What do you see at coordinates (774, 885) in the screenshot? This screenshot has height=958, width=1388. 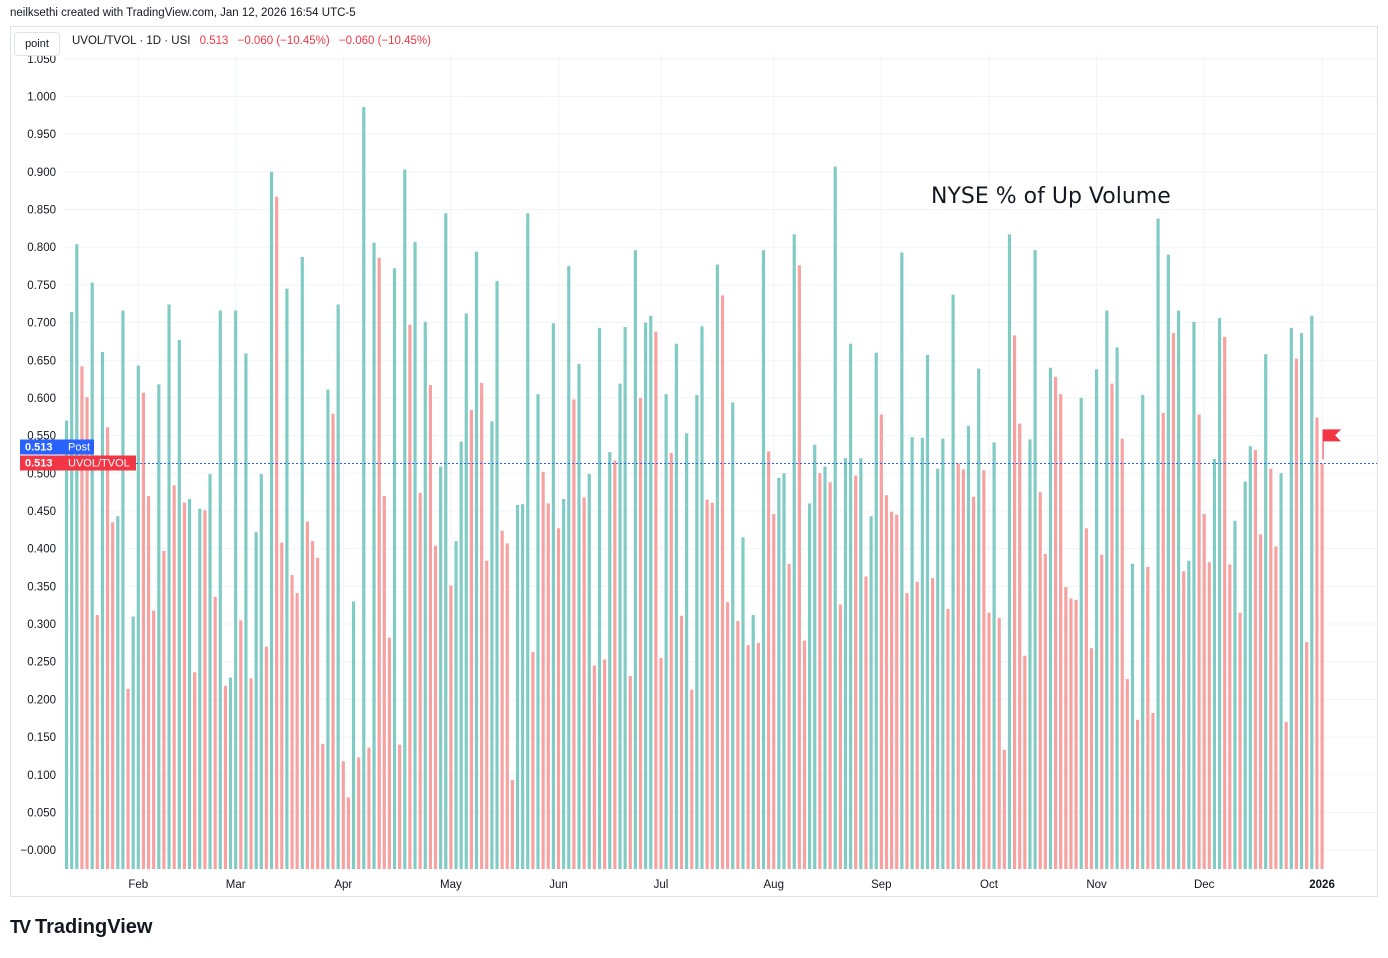 I see `x-tick-label: Aug` at bounding box center [774, 885].